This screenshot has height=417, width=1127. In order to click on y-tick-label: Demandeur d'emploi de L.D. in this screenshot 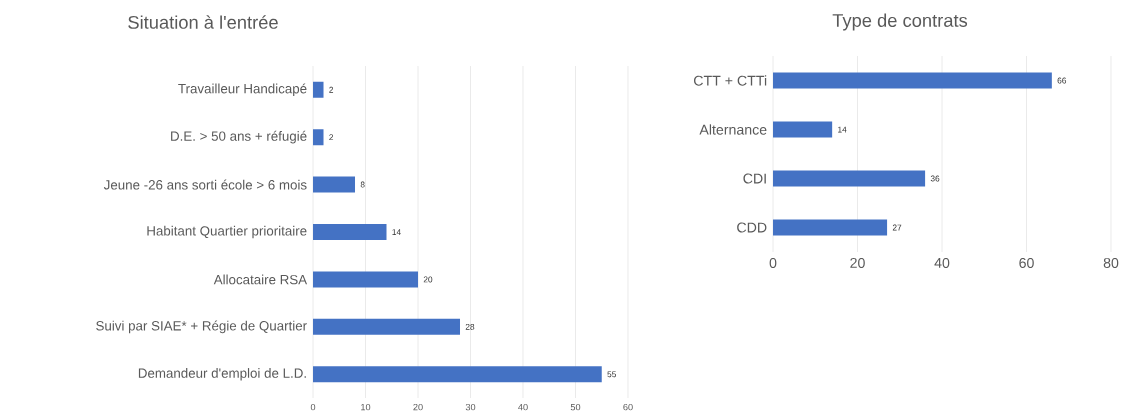, I will do `click(222, 374)`.